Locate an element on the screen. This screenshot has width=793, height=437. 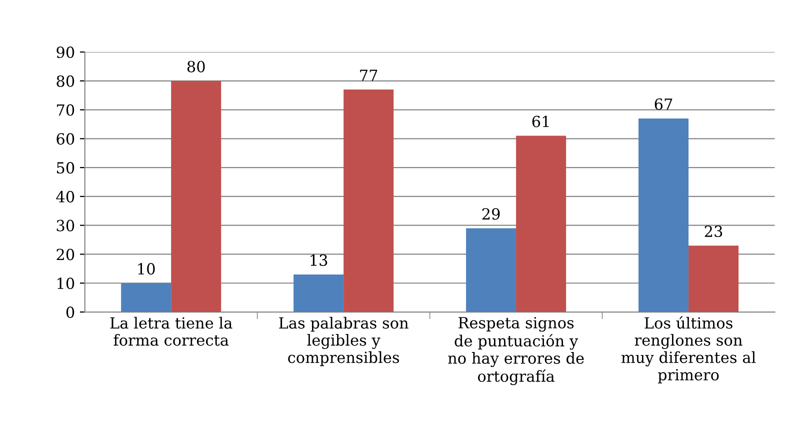
y-tick-label: 90 is located at coordinates (65, 52).